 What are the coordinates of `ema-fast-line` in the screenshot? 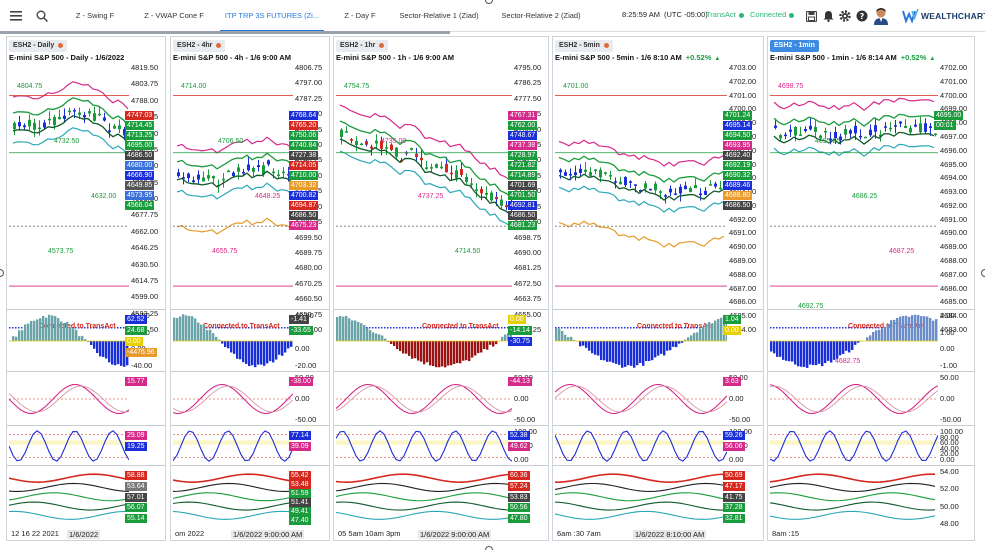 It's located at (641, 169).